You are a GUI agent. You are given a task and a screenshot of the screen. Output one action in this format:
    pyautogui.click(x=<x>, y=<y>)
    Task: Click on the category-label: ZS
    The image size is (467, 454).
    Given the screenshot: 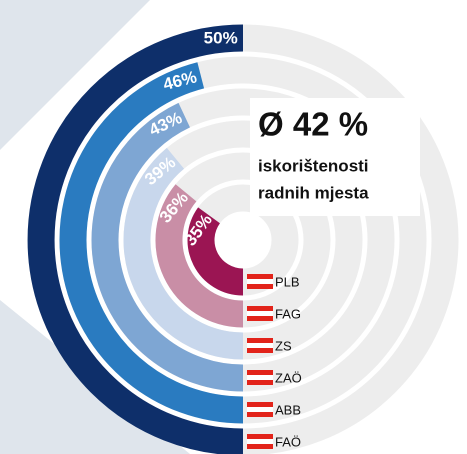 What is the action you would take?
    pyautogui.click(x=283, y=345)
    